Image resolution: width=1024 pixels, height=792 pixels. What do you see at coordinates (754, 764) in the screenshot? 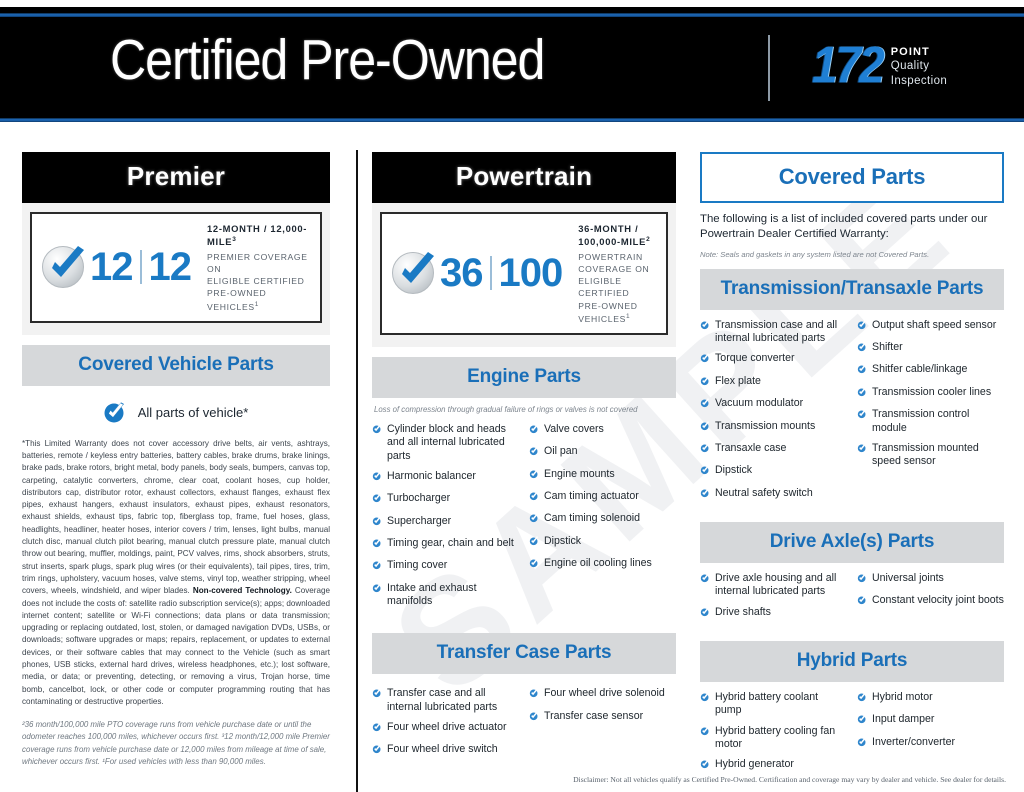
I see `list-item-label: Hybrid generator` at bounding box center [754, 764].